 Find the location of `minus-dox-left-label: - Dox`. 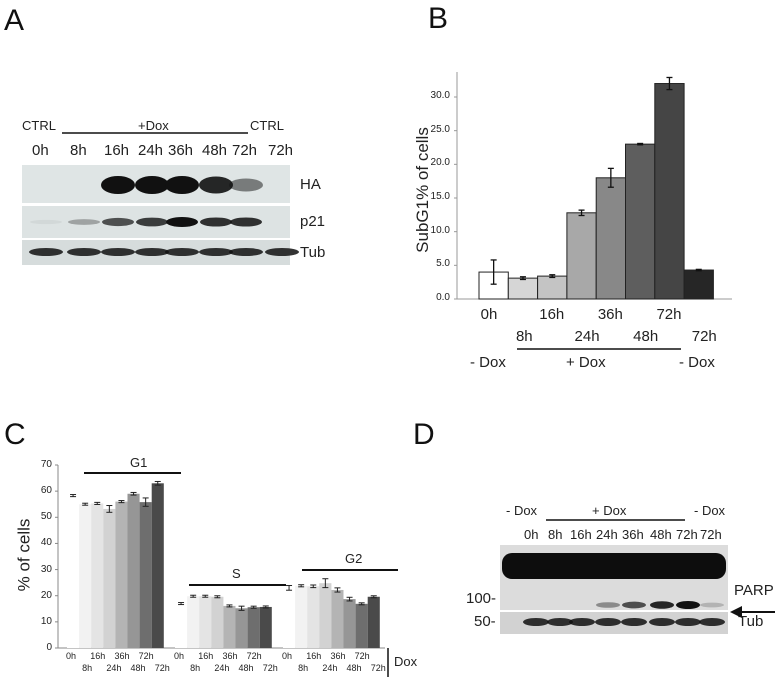

minus-dox-left-label: - Dox is located at coordinates (522, 510).